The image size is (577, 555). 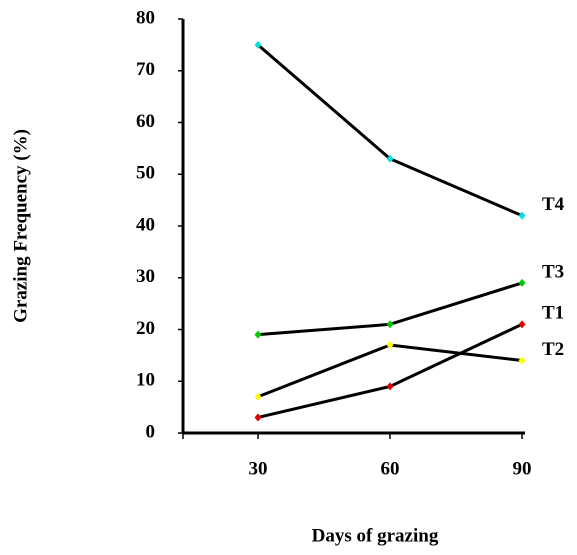 I want to click on y-tick-label: 60, so click(x=145, y=121).